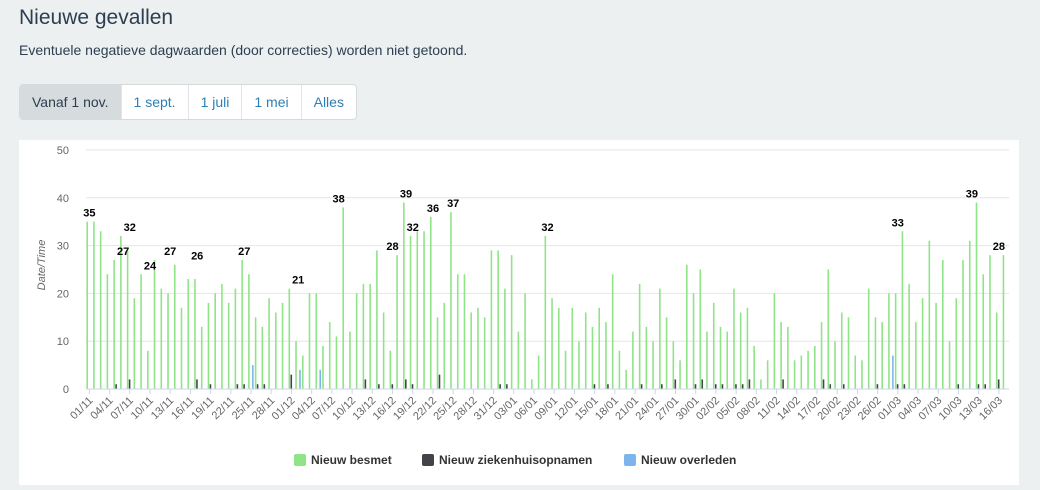 This screenshot has width=1040, height=490. Describe the element at coordinates (328, 102) in the screenshot. I see `range-button-alles: Alles` at that location.